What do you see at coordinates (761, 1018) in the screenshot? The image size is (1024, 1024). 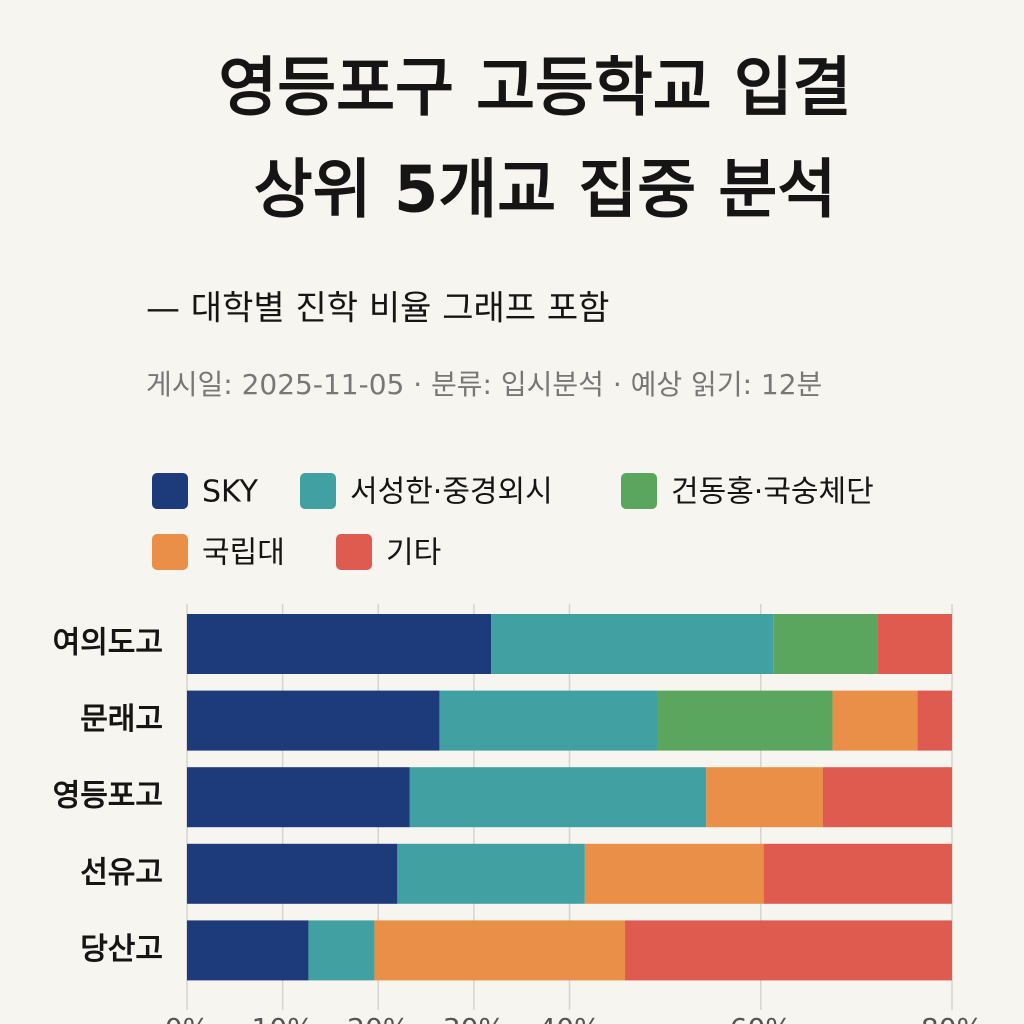 I see `x-tick-label: 60%` at bounding box center [761, 1018].